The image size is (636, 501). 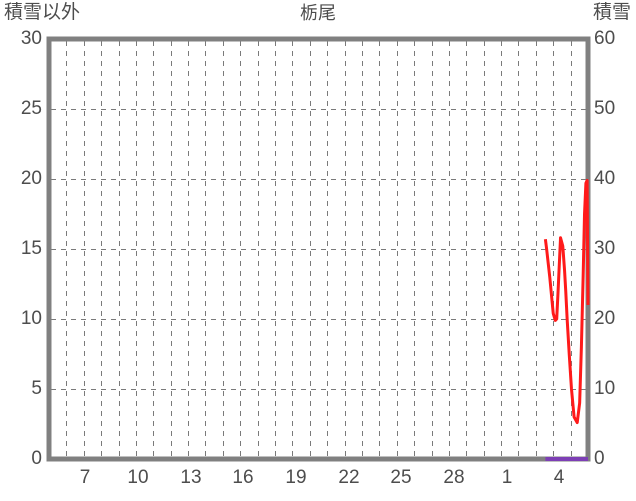 I want to click on x-tick-label: 1, so click(x=507, y=477).